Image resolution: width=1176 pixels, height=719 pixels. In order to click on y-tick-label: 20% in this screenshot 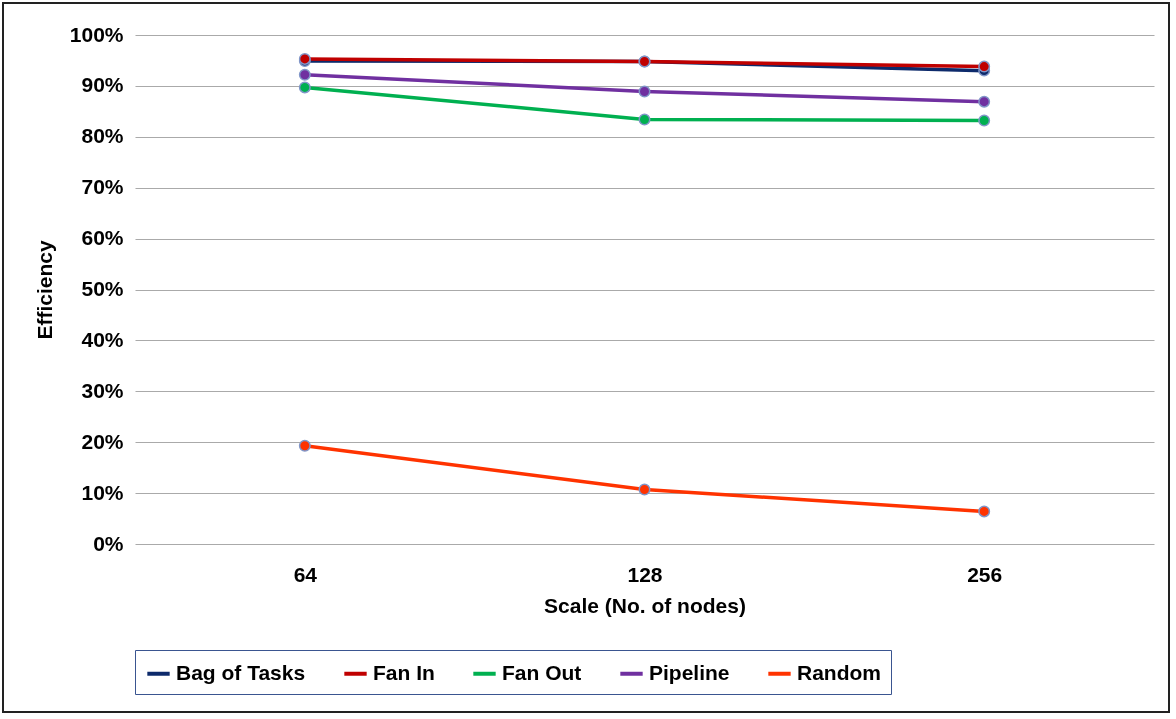, I will do `click(102, 441)`.